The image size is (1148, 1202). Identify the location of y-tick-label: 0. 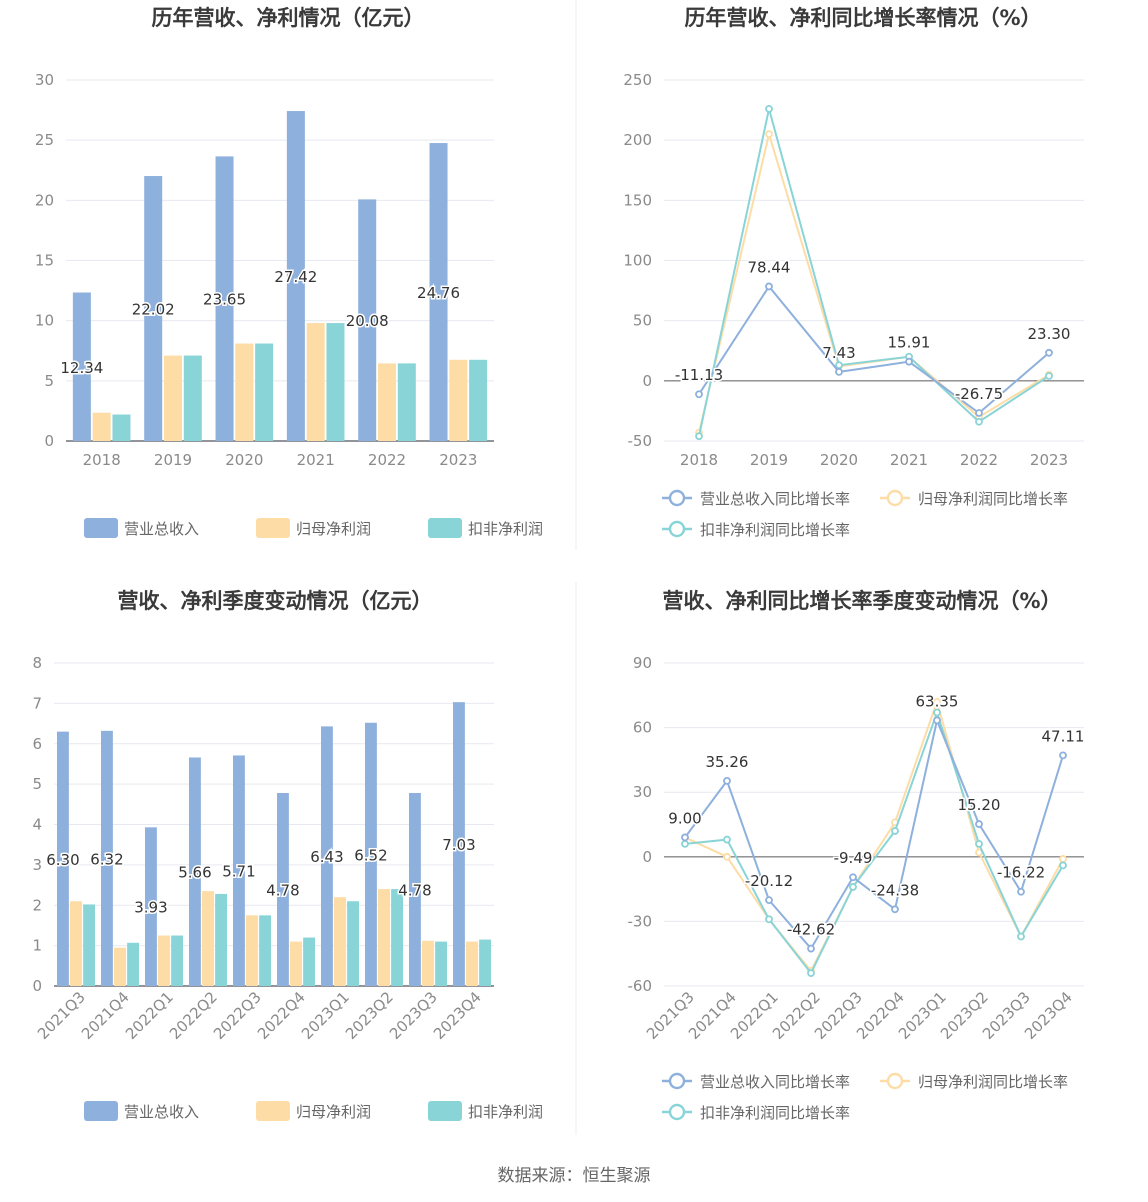
(37, 986).